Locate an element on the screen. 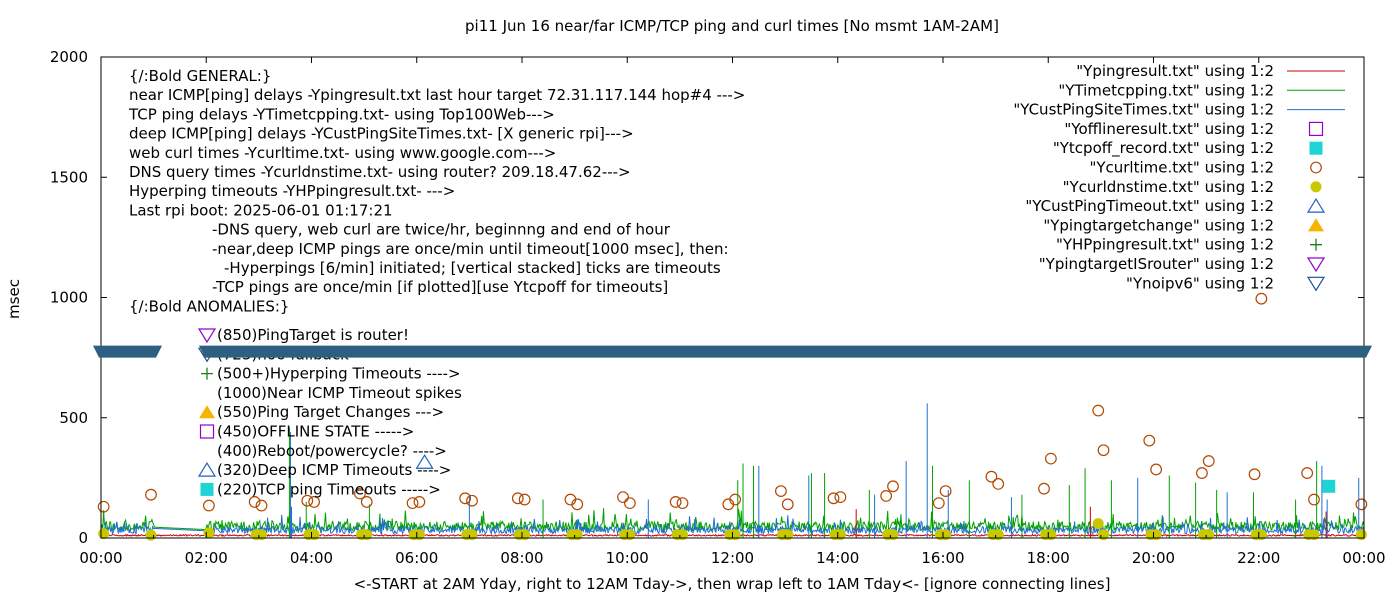  y-tick-label: 2000 is located at coordinates (69, 57).